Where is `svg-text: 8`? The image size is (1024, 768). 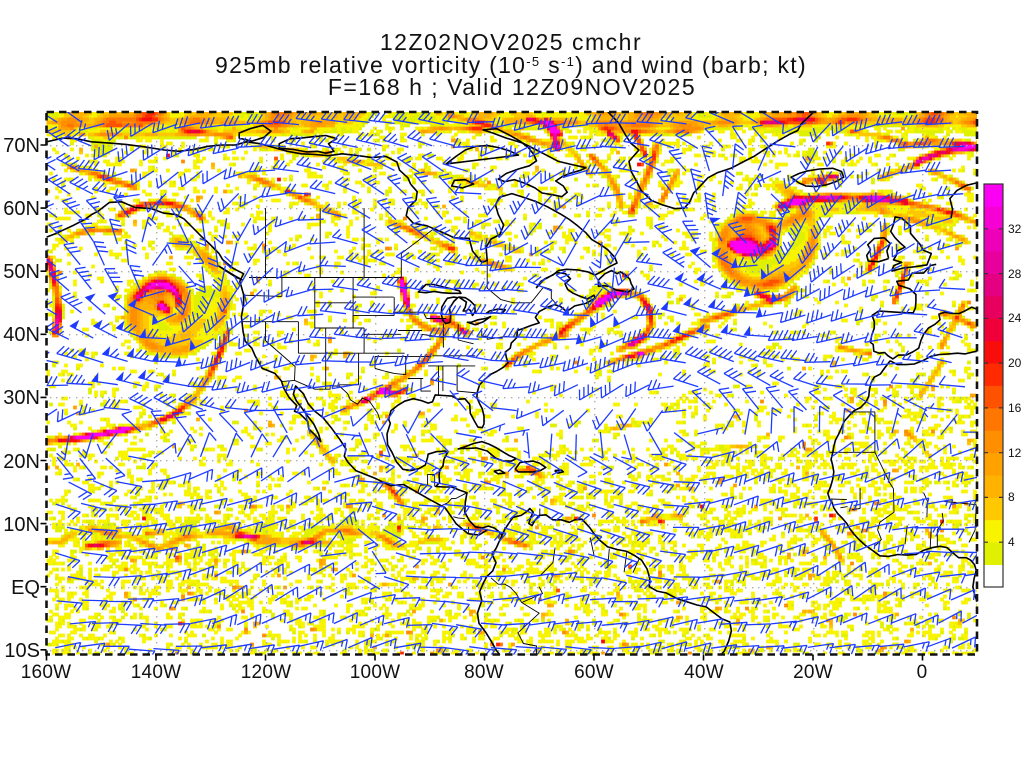 svg-text: 8 is located at coordinates (1011, 497).